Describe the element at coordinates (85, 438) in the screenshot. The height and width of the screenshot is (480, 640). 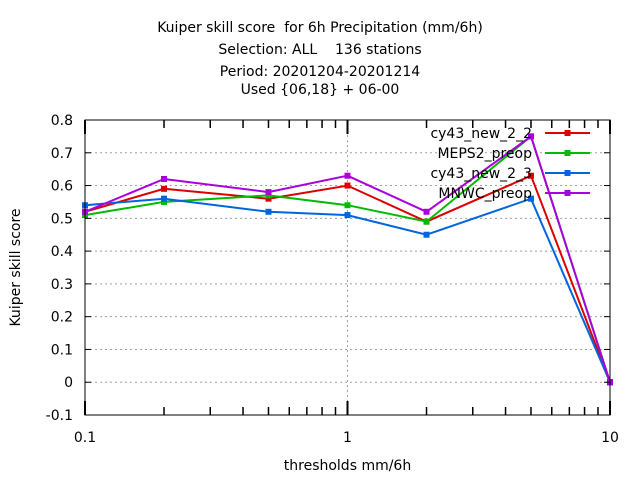
I see `x-tick-label: 0.1` at that location.